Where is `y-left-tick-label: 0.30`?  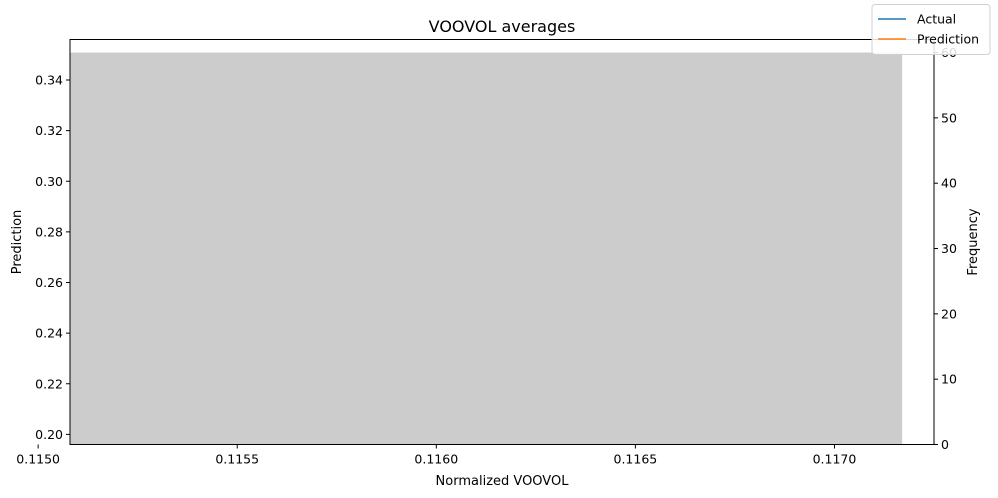
y-left-tick-label: 0.30 is located at coordinates (49, 181).